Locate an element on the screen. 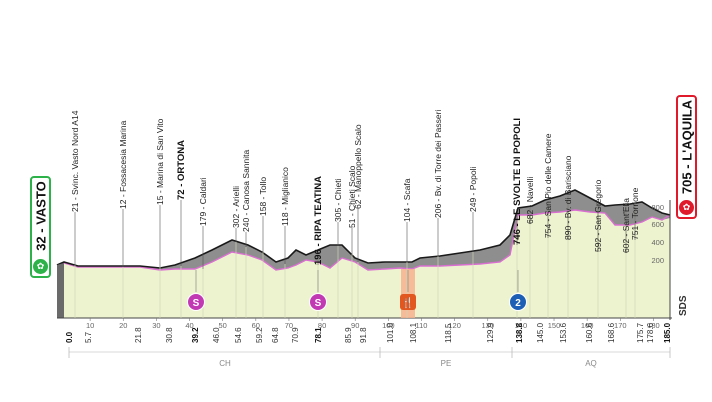 The image size is (712, 402). finish-label: 705 - L'AQUILA is located at coordinates (686, 147).